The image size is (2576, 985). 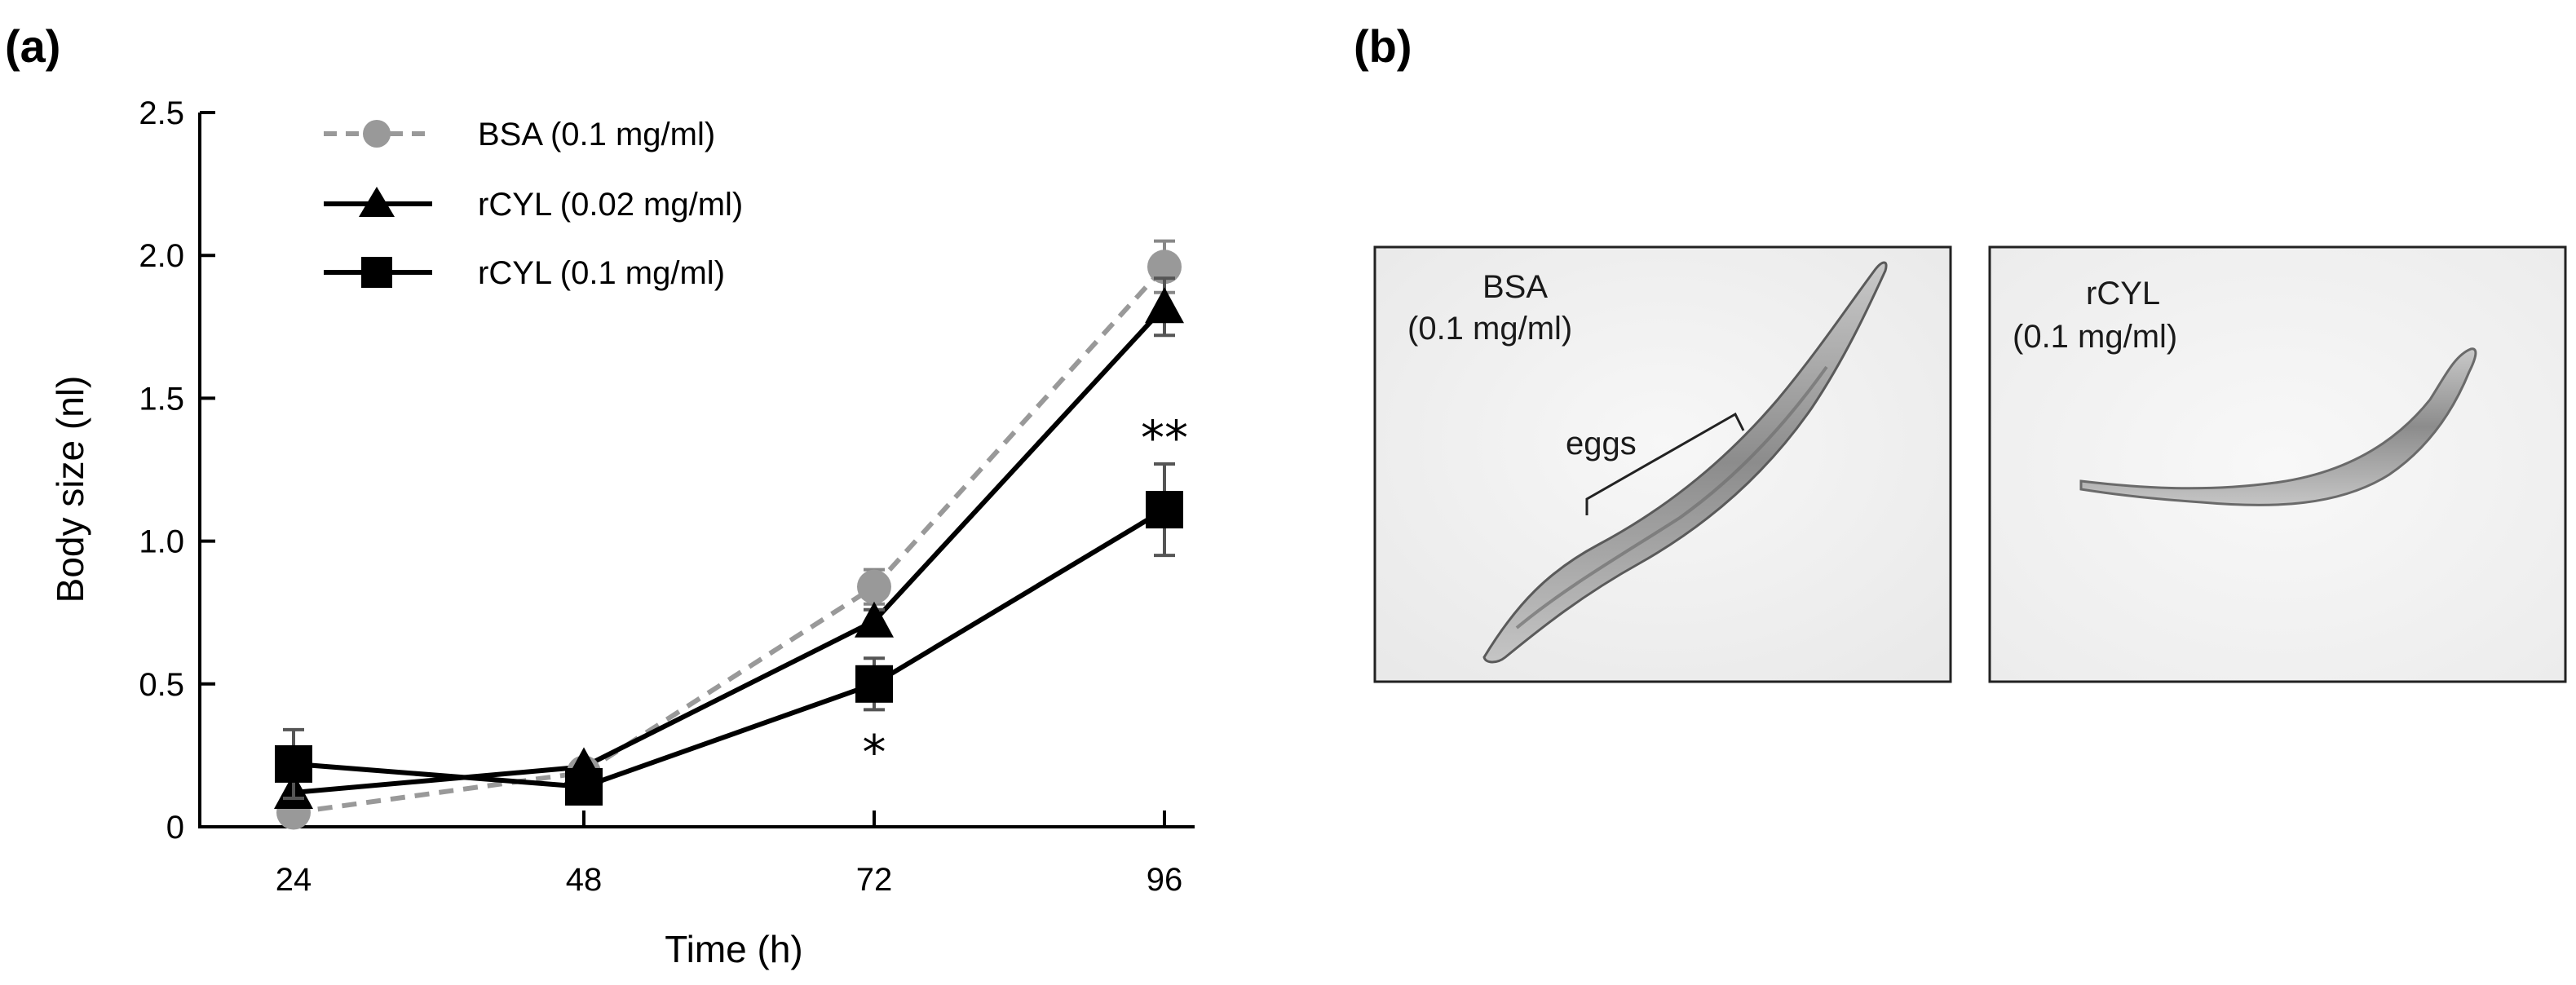 I want to click on x-ticks: 24 48 72 96, so click(x=729, y=854).